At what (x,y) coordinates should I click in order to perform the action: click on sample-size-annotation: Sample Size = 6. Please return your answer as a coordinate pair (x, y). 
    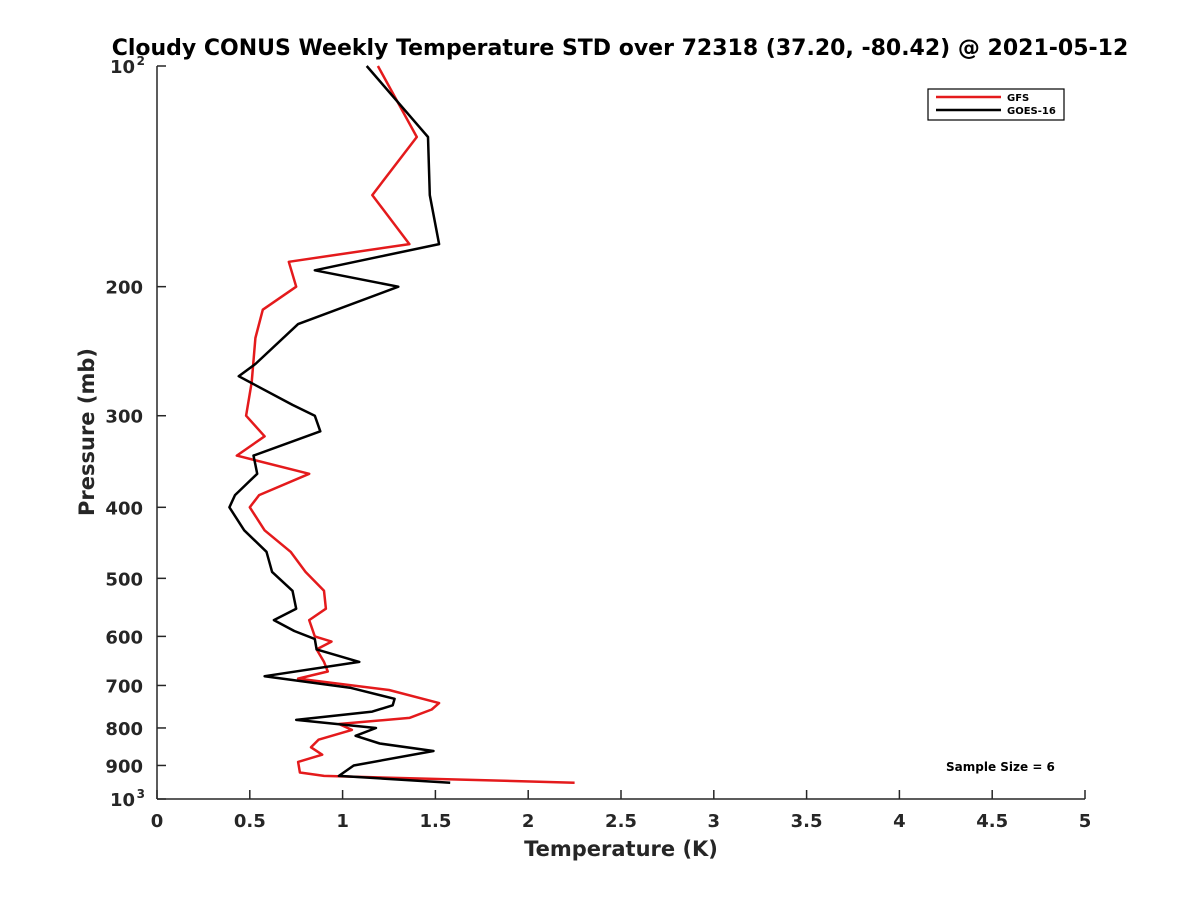
    Looking at the image, I should click on (1000, 767).